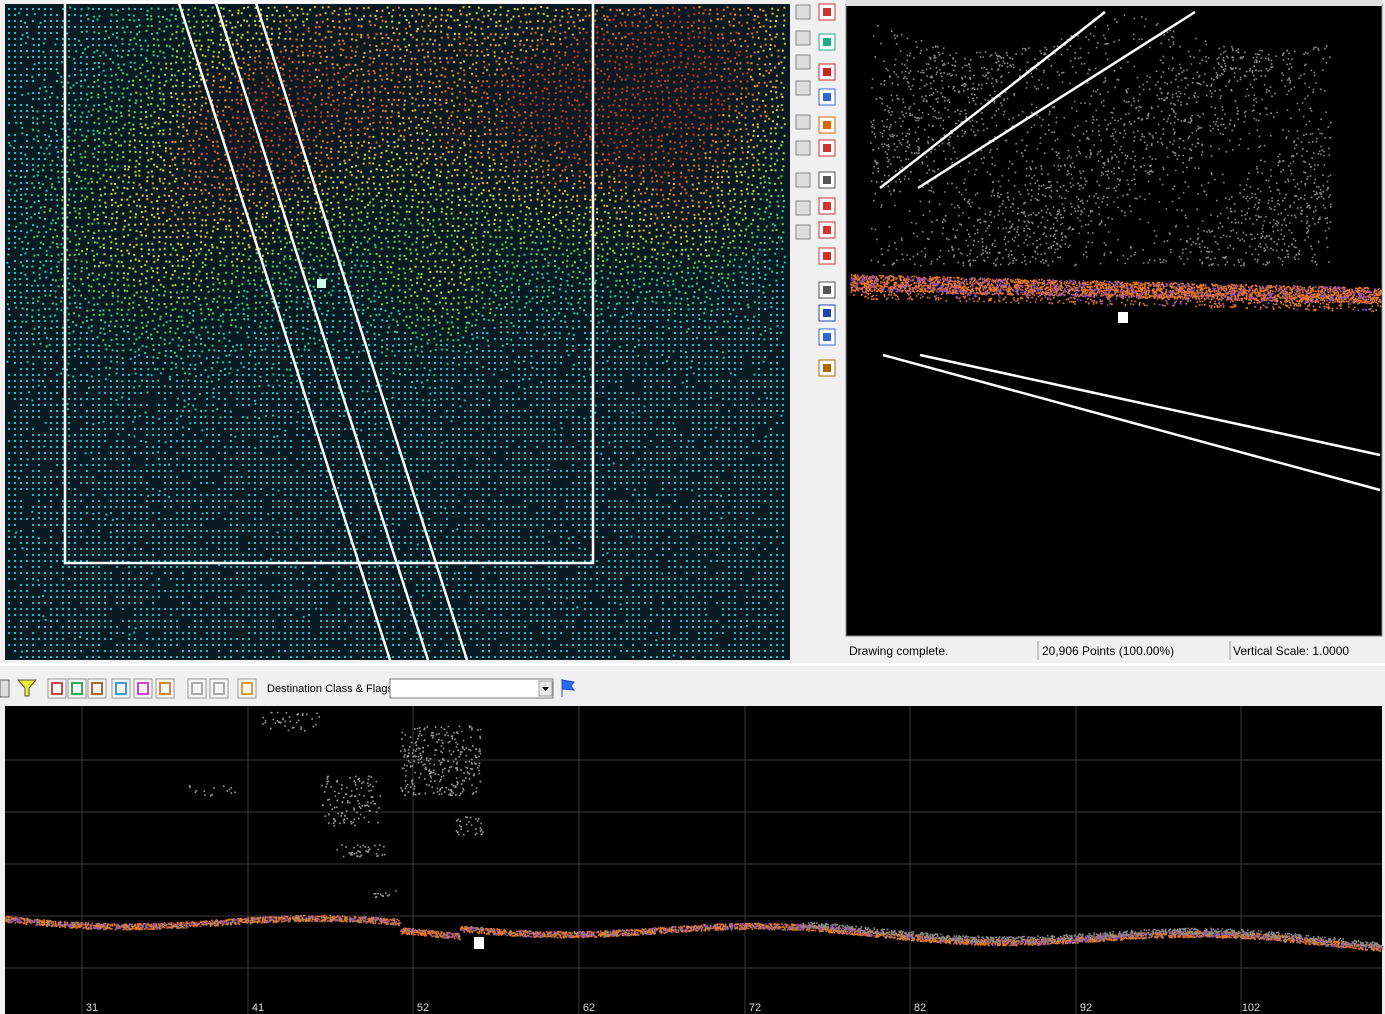  Describe the element at coordinates (568, 688) in the screenshot. I see `flag-button` at that location.